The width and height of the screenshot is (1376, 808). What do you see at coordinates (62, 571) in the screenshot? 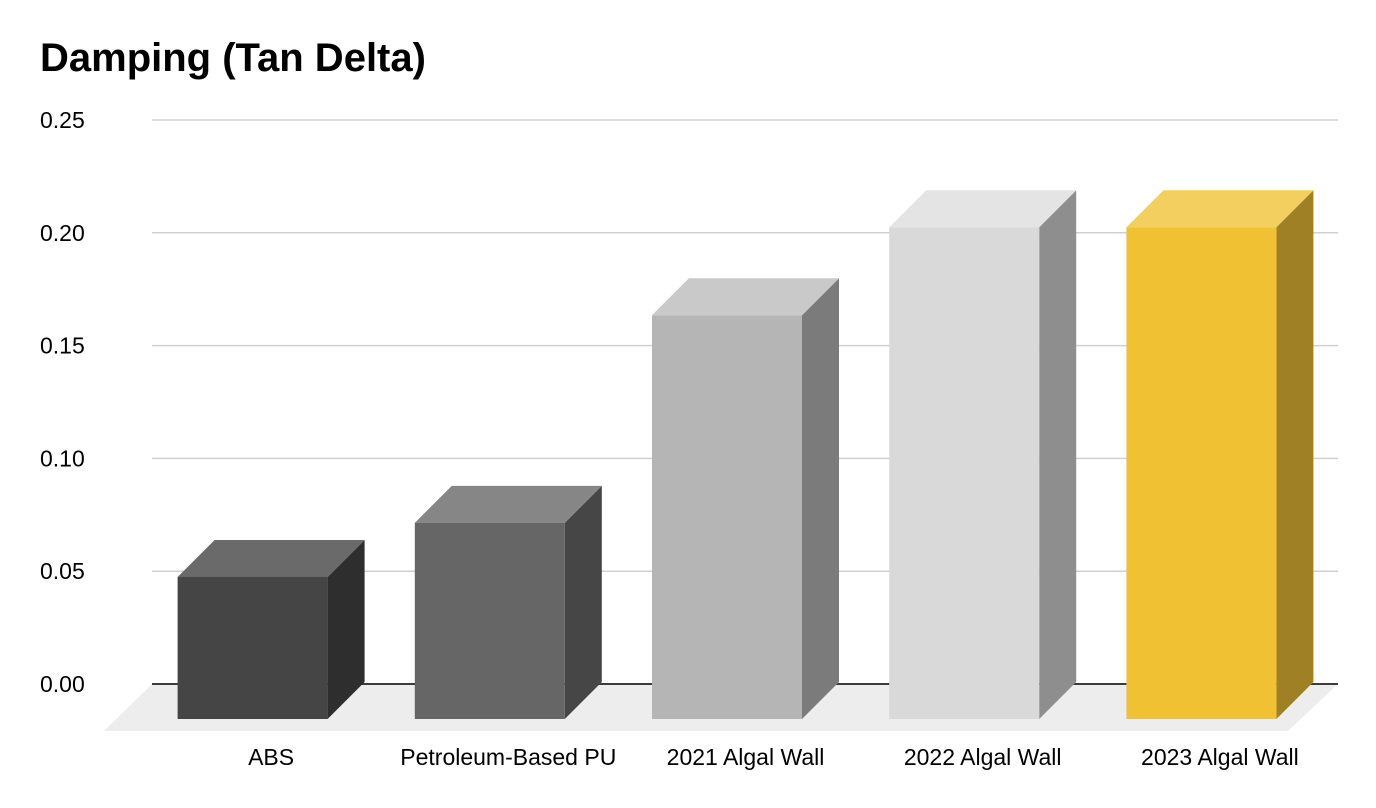
I see `y-tick-label: 0.05` at bounding box center [62, 571].